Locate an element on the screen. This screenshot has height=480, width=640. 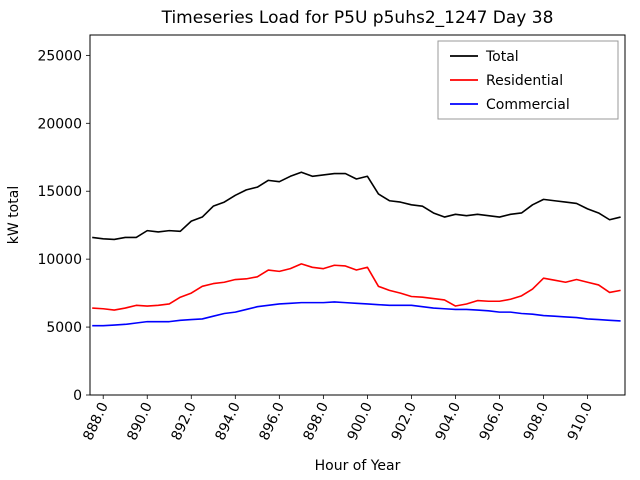
y-tick-label: 10000 is located at coordinates (59, 260).